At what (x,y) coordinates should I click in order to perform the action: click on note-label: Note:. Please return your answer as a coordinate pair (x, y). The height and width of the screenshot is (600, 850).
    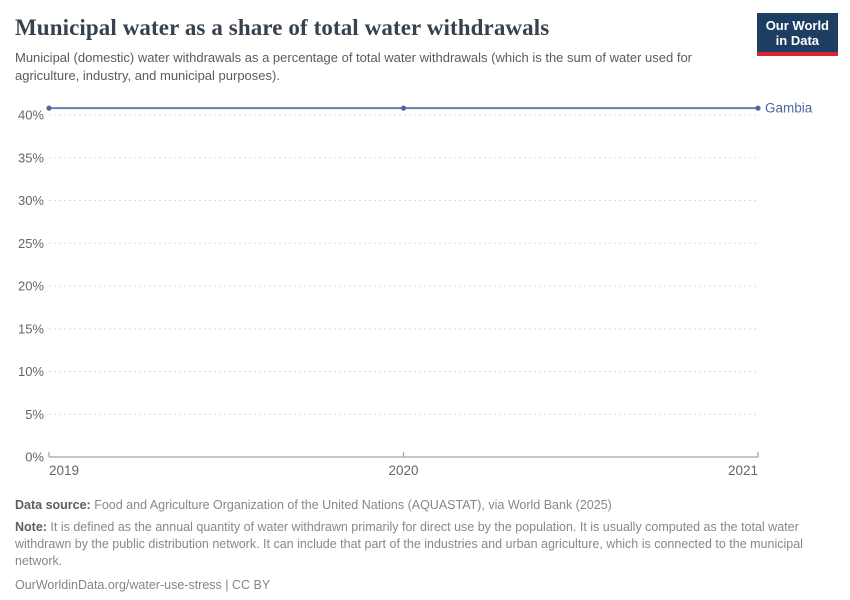
    Looking at the image, I should click on (31, 527).